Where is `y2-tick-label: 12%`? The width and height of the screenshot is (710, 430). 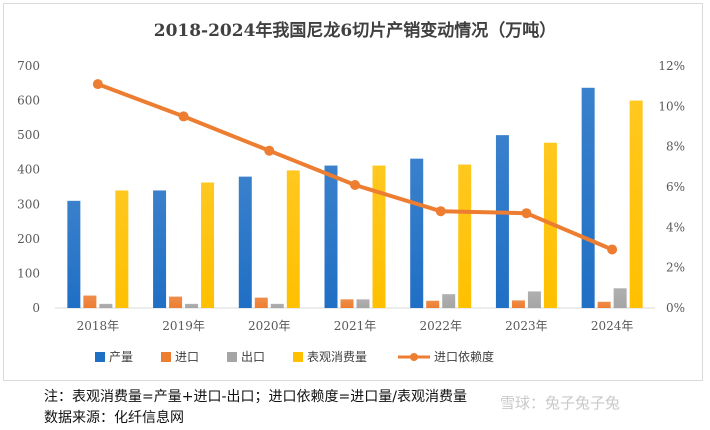
y2-tick-label: 12% is located at coordinates (671, 66).